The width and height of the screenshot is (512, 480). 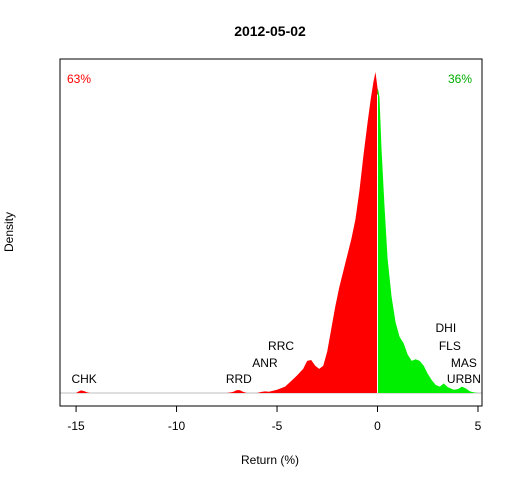 I want to click on x-tick-label: 0, so click(x=377, y=426).